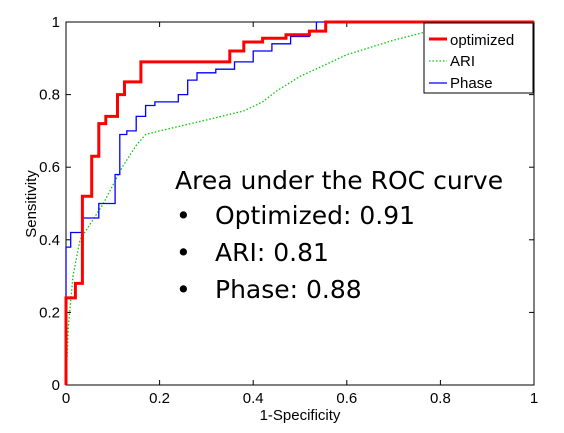 The height and width of the screenshot is (433, 564). What do you see at coordinates (288, 289) in the screenshot?
I see `annotation-item-phase: Phase: 0.88` at bounding box center [288, 289].